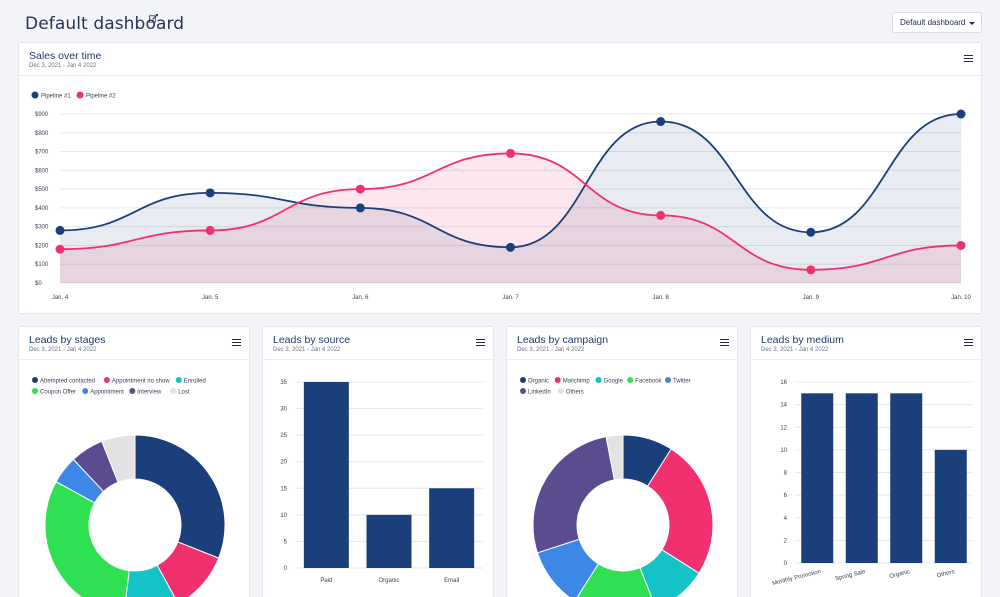 The height and width of the screenshot is (597, 1000). What do you see at coordinates (56, 97) in the screenshot?
I see `legend-label: Pipeline #1` at bounding box center [56, 97].